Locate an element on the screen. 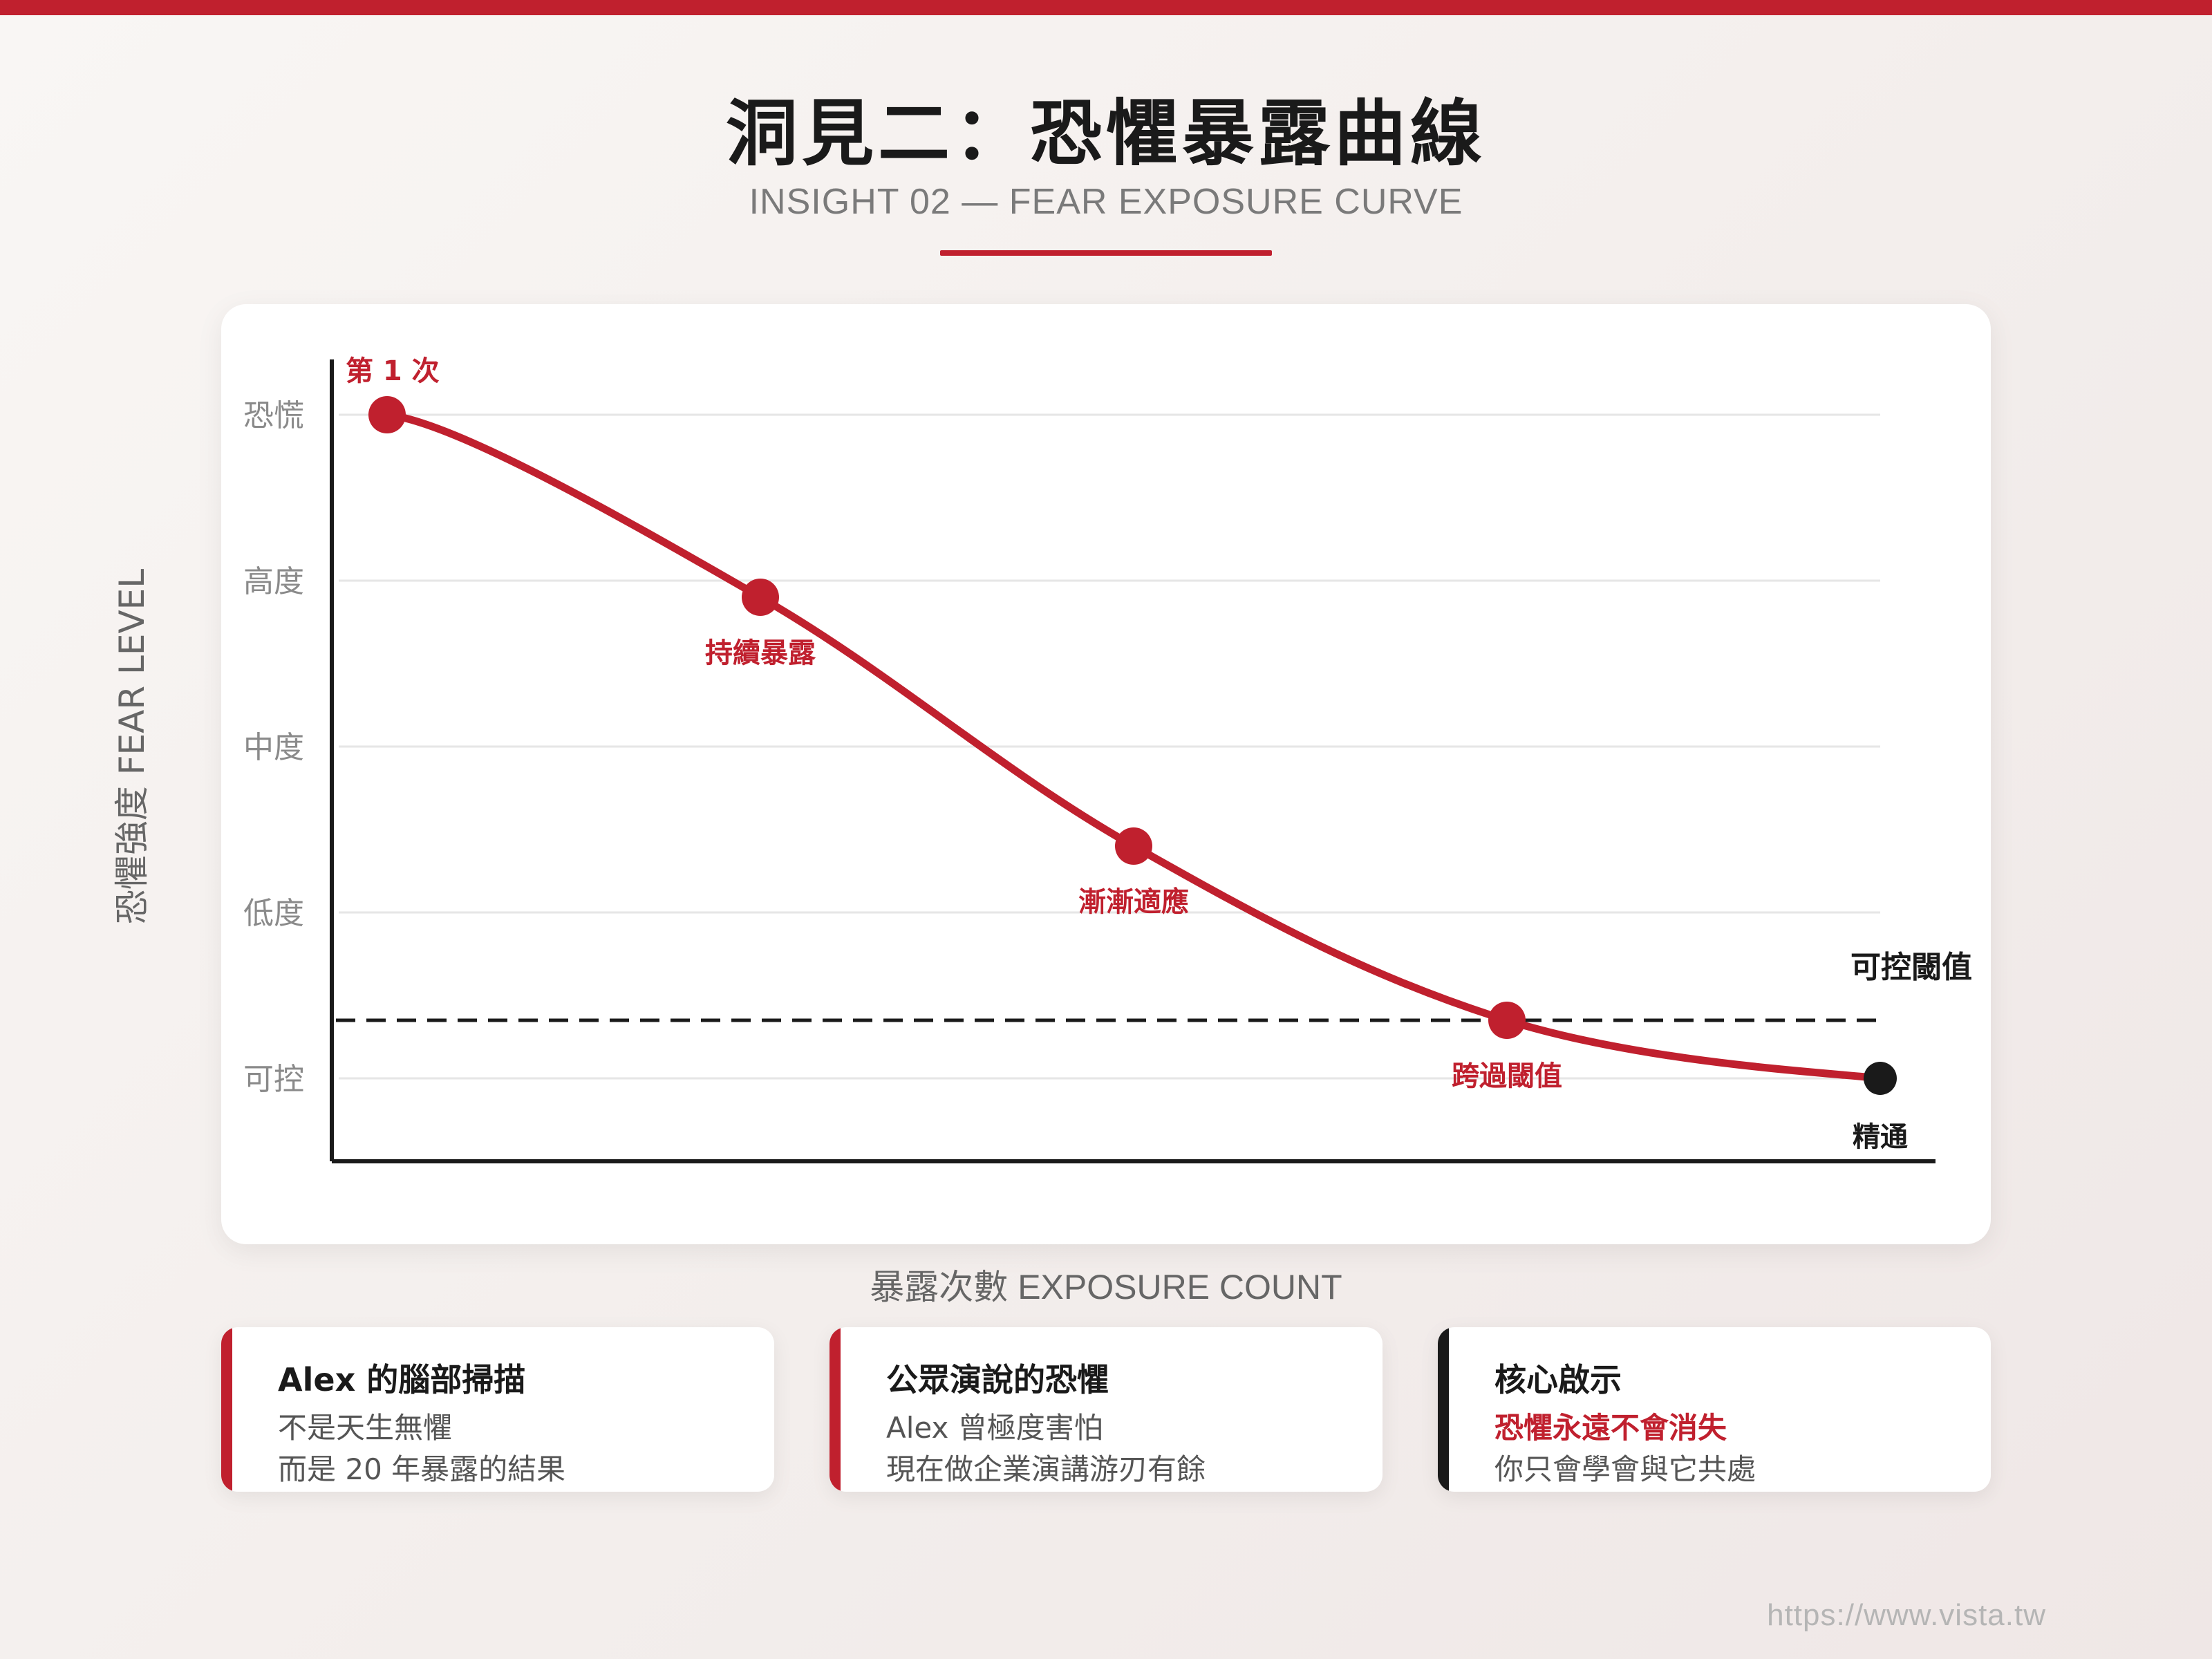  data-label: 第 1 次 is located at coordinates (393, 371).